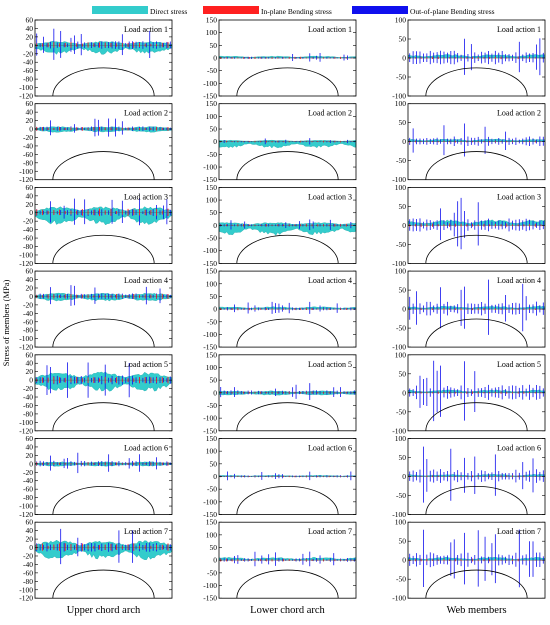 Image resolution: width=550 pixels, height=625 pixels. Describe the element at coordinates (469, 58) in the screenshot. I see `chart-panel: 100 50 0 -50 -100 Load action 1` at that location.